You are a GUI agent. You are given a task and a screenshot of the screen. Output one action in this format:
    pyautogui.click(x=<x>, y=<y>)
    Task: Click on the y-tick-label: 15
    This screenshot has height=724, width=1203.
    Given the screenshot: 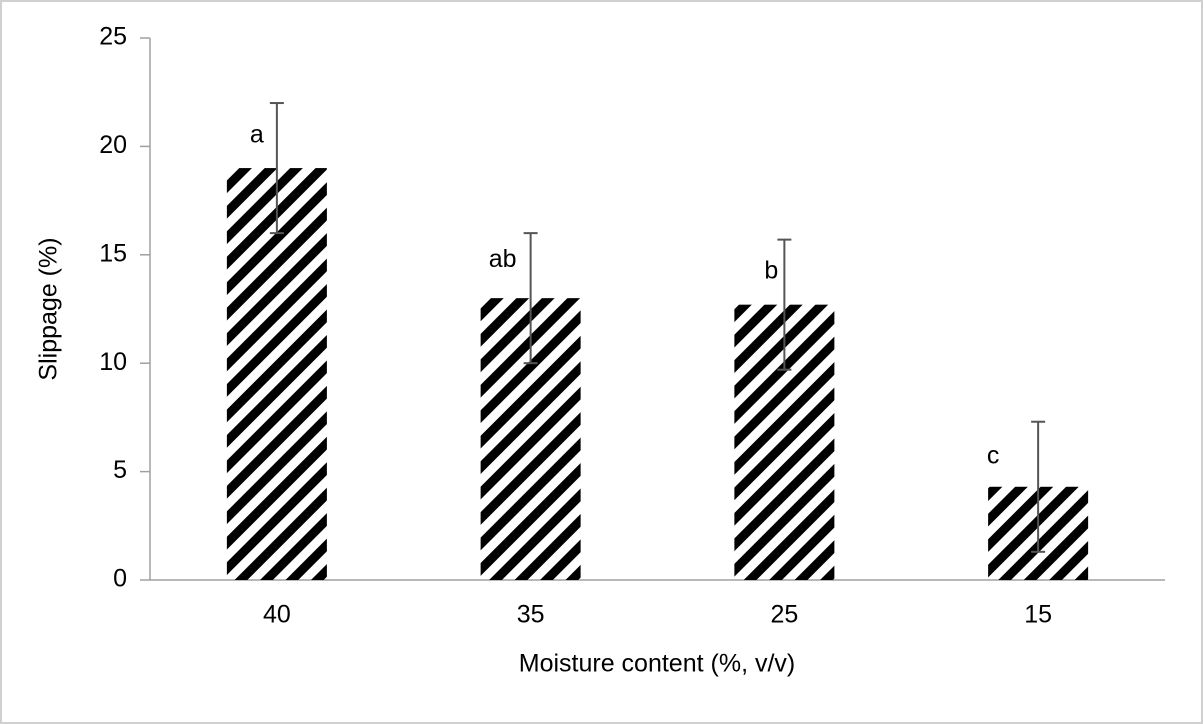 What is the action you would take?
    pyautogui.click(x=113, y=253)
    